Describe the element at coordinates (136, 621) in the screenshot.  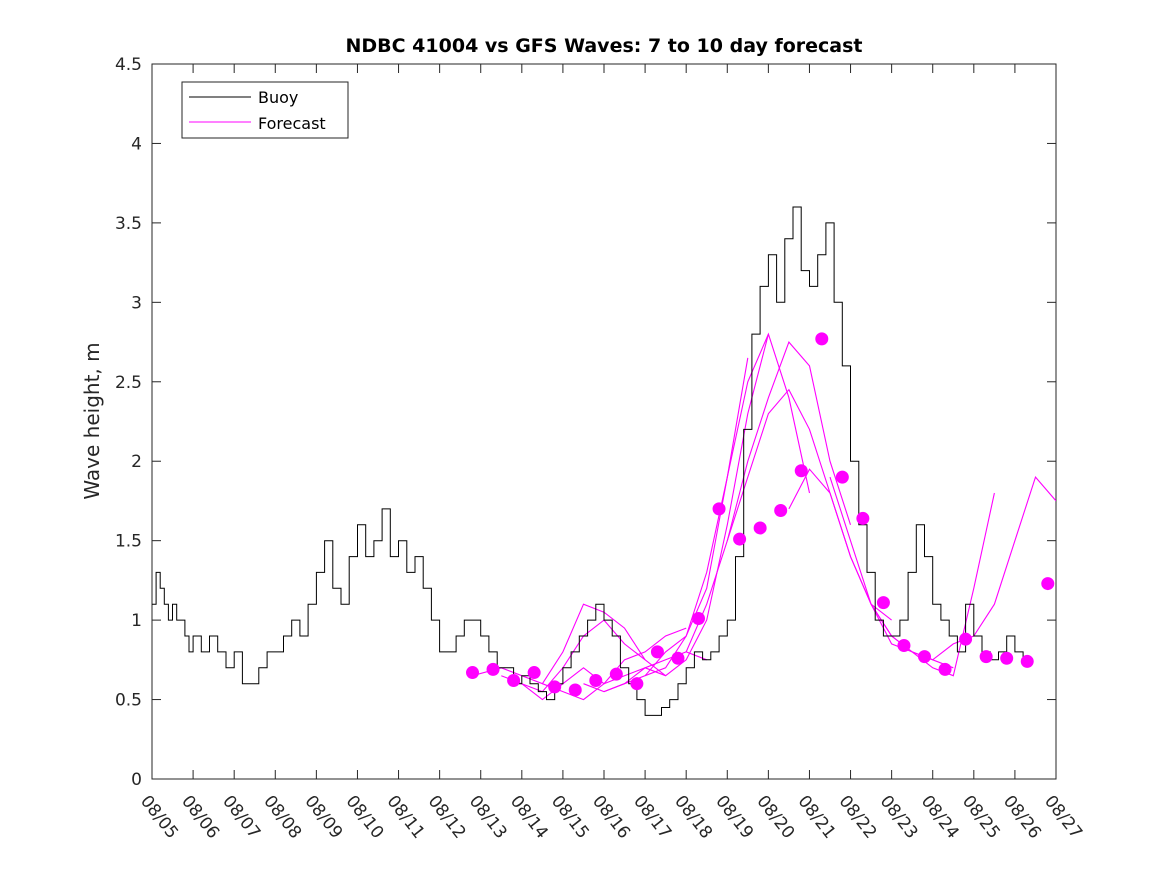
I see `y-tick-label: 1` at that location.